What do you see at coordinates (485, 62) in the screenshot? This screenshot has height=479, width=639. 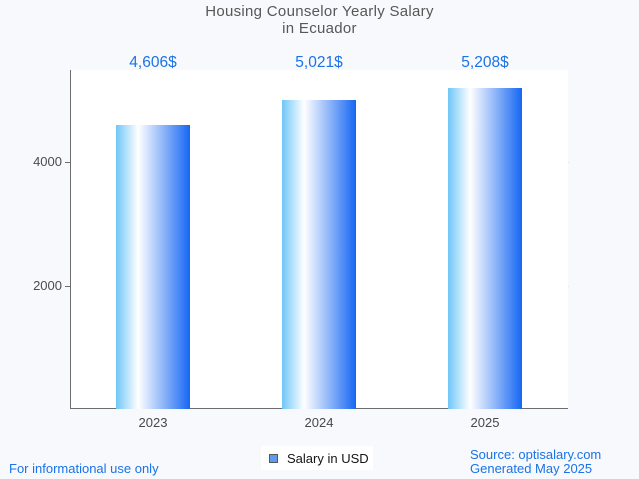 I see `value-label-2025: 5,208$` at bounding box center [485, 62].